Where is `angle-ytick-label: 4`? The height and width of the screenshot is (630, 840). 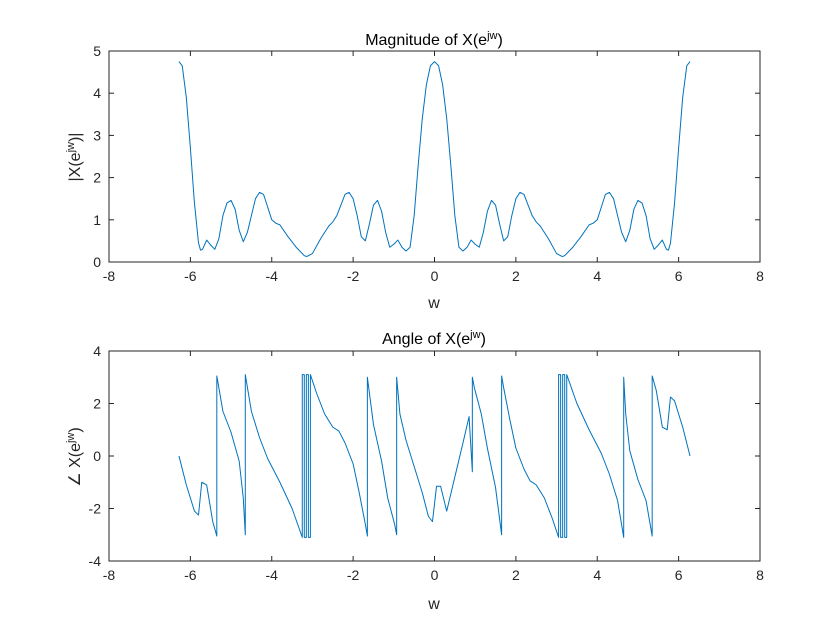
angle-ytick-label: 4 is located at coordinates (97, 351).